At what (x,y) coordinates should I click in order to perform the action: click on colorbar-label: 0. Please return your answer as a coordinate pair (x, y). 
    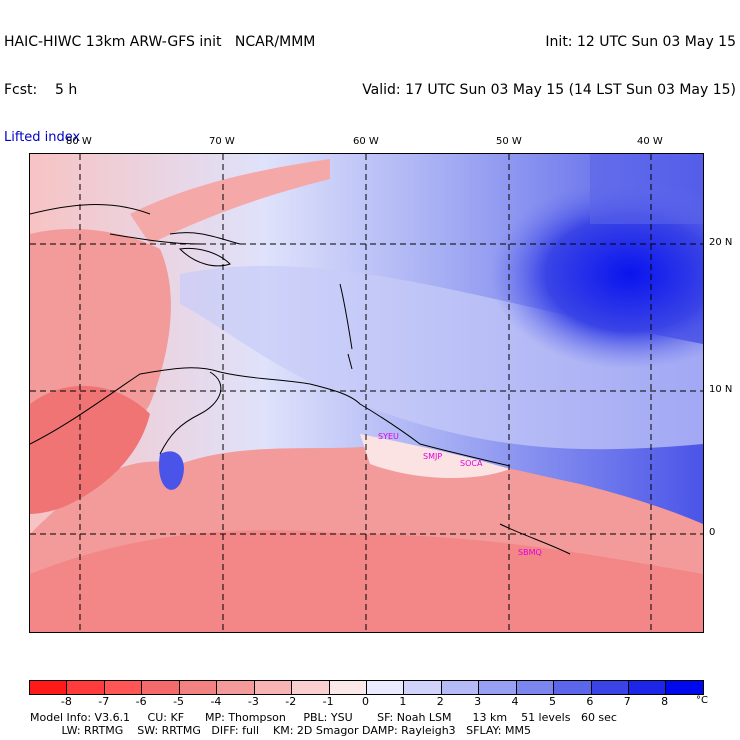
    Looking at the image, I should click on (365, 701).